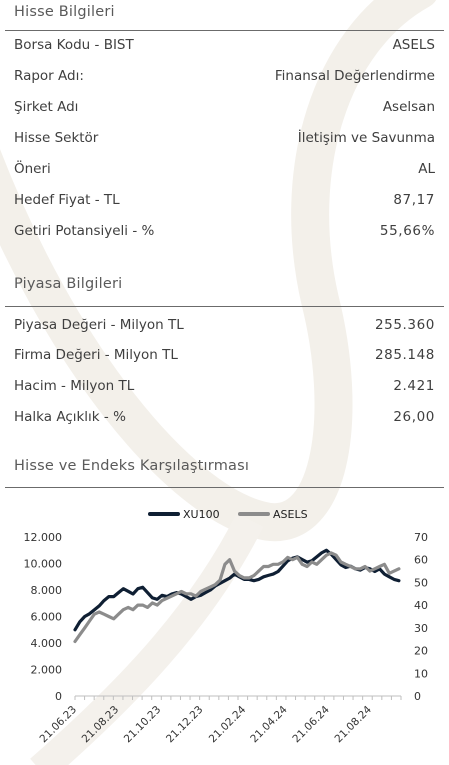 This screenshot has height=765, width=449. Describe the element at coordinates (224, 107) in the screenshot. I see `row-sirket-adi: Şirket Adı Aselsan` at that location.